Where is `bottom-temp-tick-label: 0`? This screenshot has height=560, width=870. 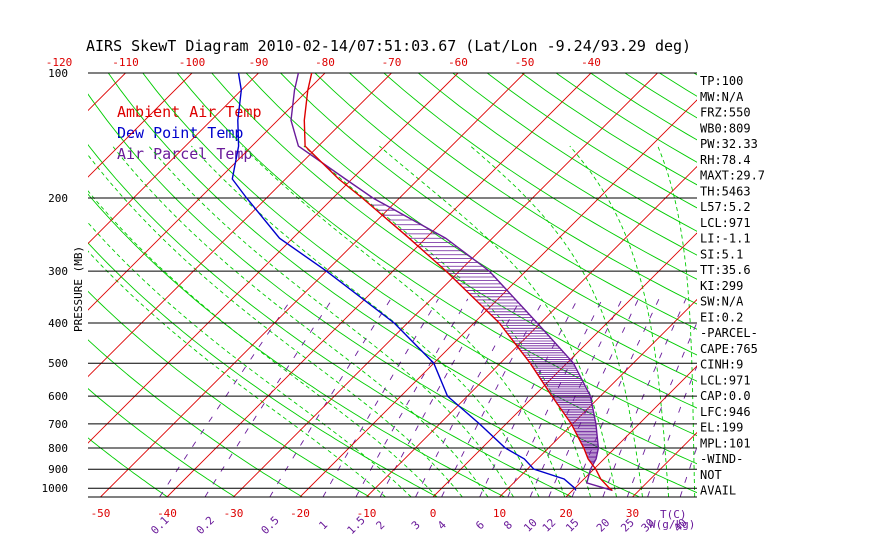 bottom-temp-tick-label: 0 is located at coordinates (433, 513).